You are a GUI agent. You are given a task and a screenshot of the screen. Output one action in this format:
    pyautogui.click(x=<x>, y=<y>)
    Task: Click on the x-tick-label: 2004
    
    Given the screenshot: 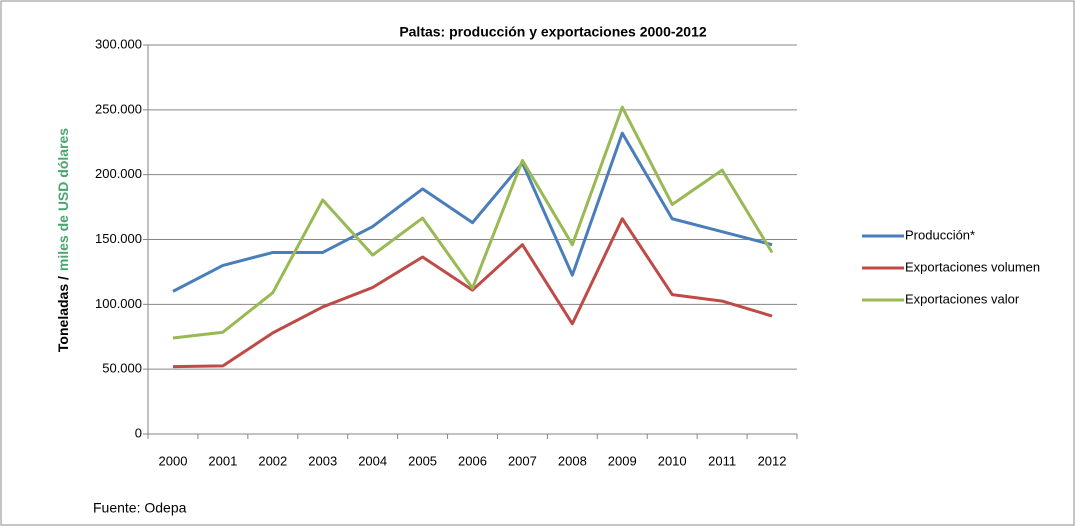 What is the action you would take?
    pyautogui.click(x=372, y=460)
    